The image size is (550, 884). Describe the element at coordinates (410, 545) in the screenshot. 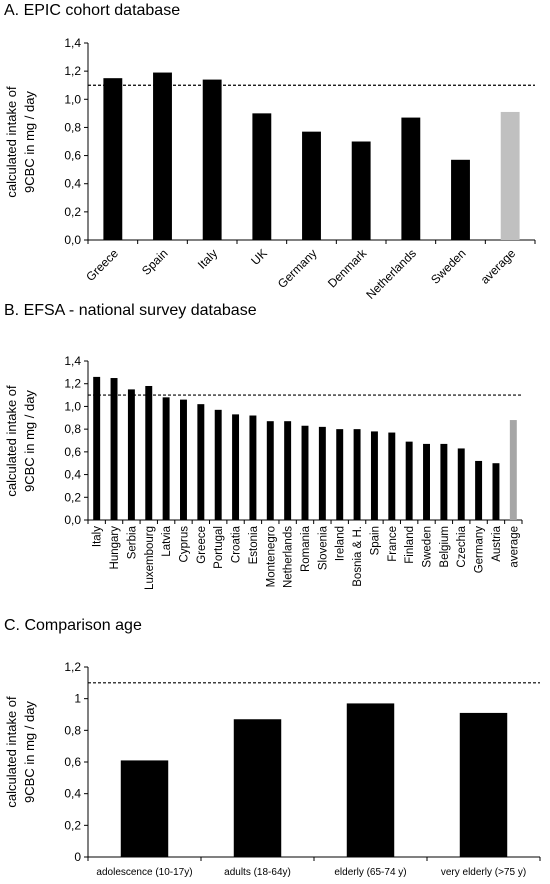

I see `x-category-label: Finland` at that location.